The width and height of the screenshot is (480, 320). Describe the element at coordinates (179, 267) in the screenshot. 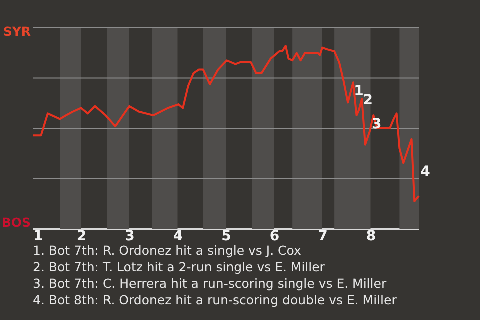

I see `text: 2. Bot 7th: T. Lotz hit a 2-run single vs E. Miller` at that location.